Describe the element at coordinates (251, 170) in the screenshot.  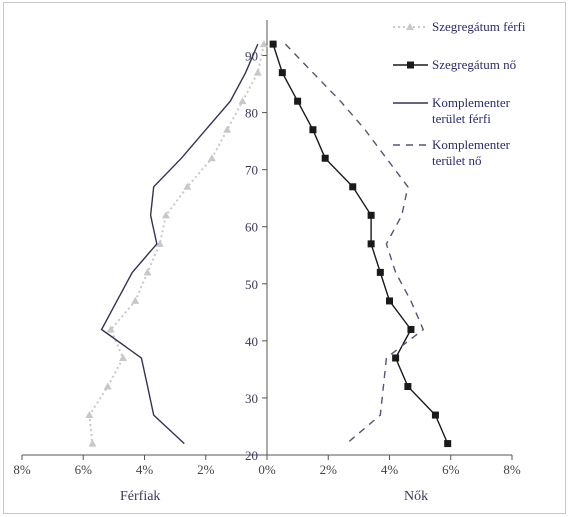
I see `y-tick-label: 70` at that location.